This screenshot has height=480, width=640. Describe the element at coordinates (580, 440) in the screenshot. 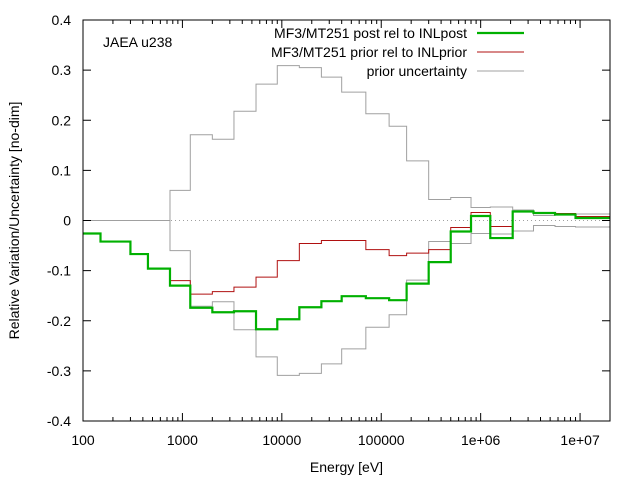

I see `x-tick-label: 1e+07` at that location.